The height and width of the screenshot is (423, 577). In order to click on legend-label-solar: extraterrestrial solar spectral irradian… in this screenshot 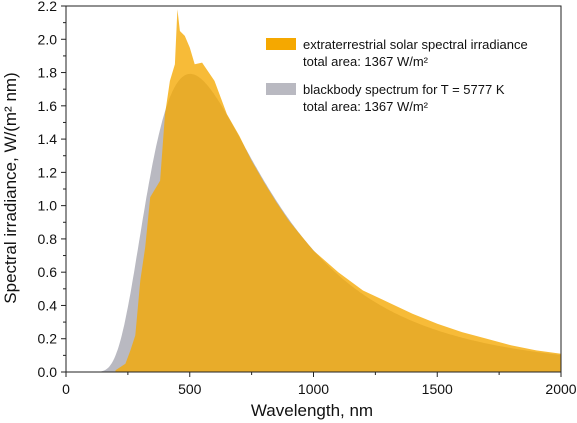, I will do `click(415, 44)`.